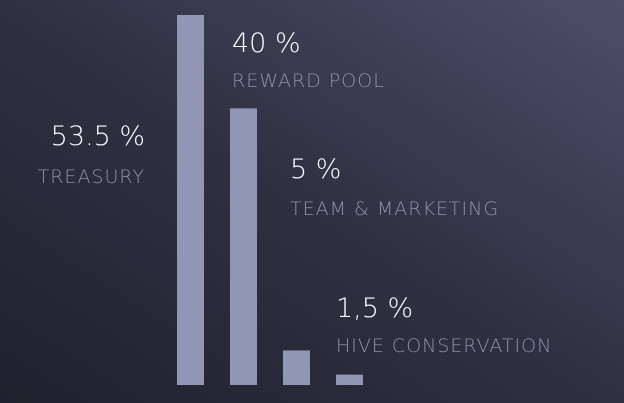 The height and width of the screenshot is (403, 624). What do you see at coordinates (266, 43) in the screenshot?
I see `value-label: 40 %` at bounding box center [266, 43].